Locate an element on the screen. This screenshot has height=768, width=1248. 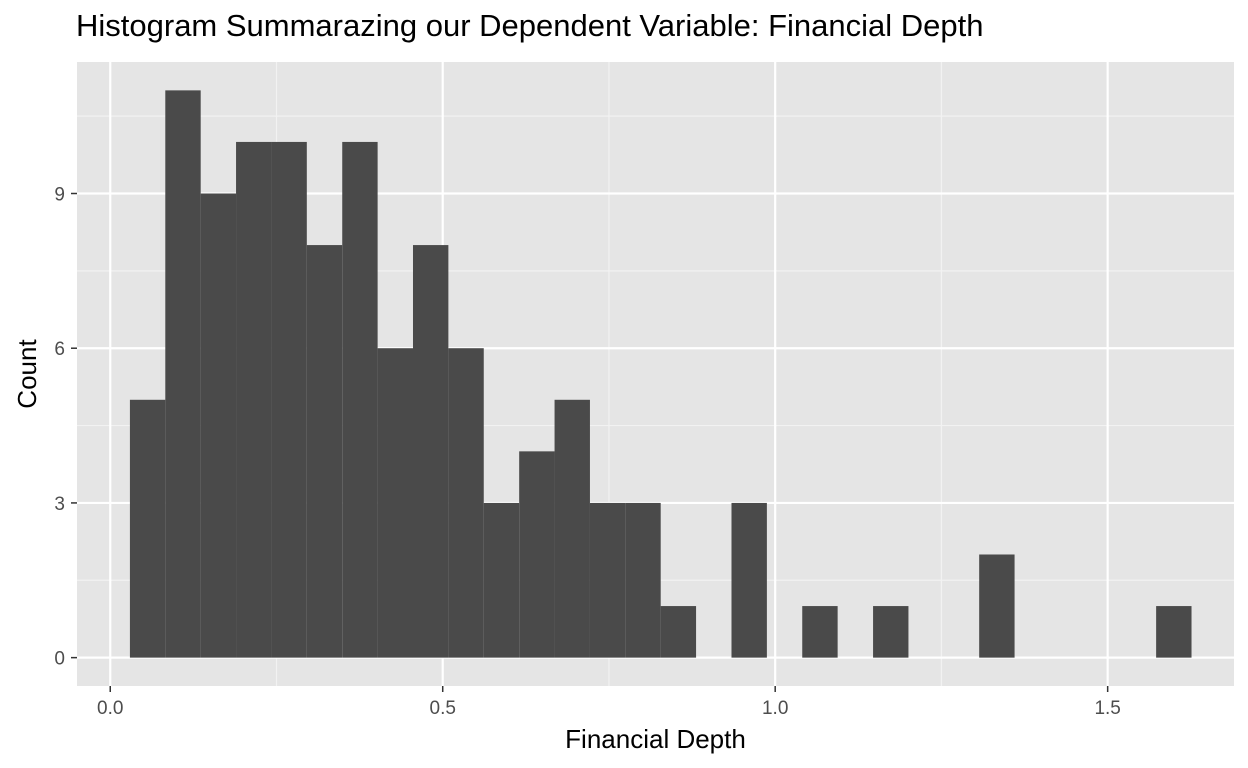
x-tick-label: 1.0 is located at coordinates (775, 708).